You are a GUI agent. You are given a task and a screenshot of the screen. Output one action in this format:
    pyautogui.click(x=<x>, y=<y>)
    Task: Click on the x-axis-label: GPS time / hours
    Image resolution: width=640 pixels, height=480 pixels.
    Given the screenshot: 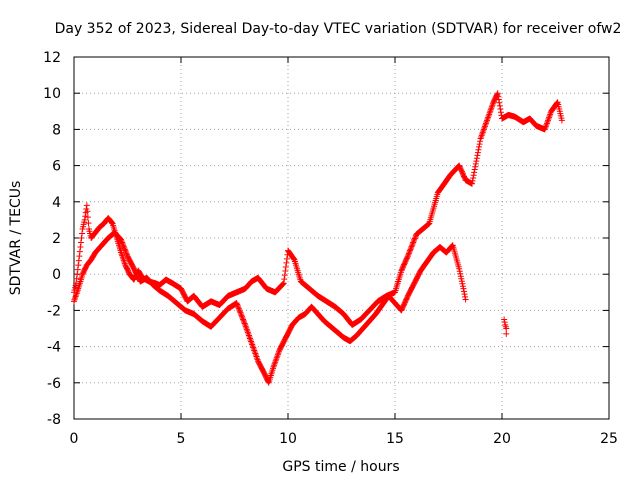 What is the action you would take?
    pyautogui.click(x=340, y=467)
    